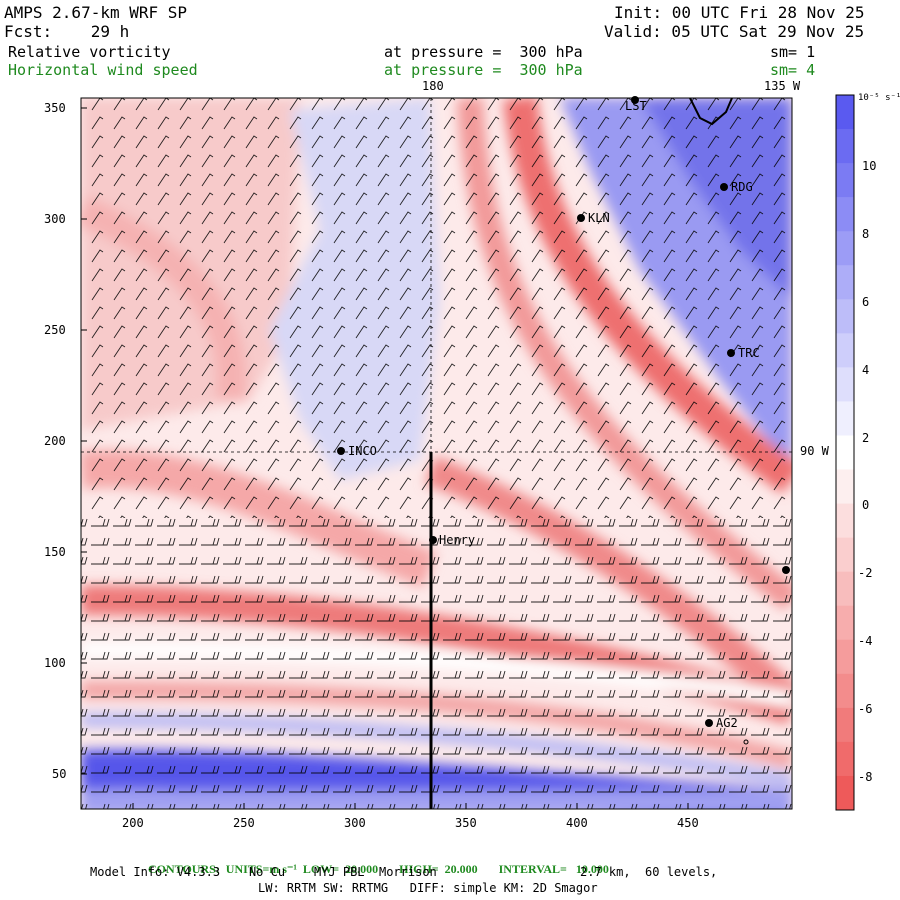 The width and height of the screenshot is (900, 900). I want to click on y-tick-label: 150, so click(55, 552).